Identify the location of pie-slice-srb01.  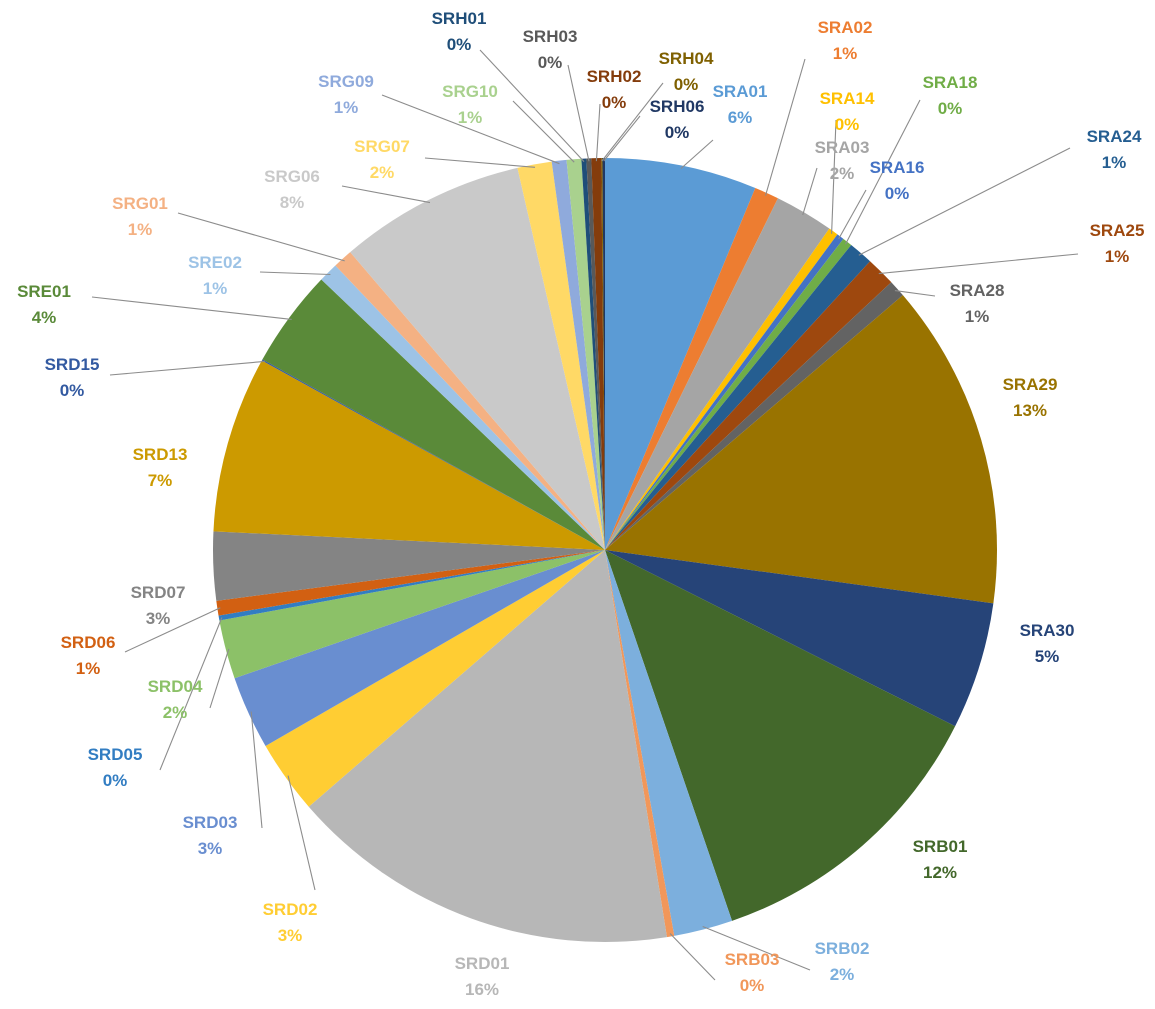
(780, 735).